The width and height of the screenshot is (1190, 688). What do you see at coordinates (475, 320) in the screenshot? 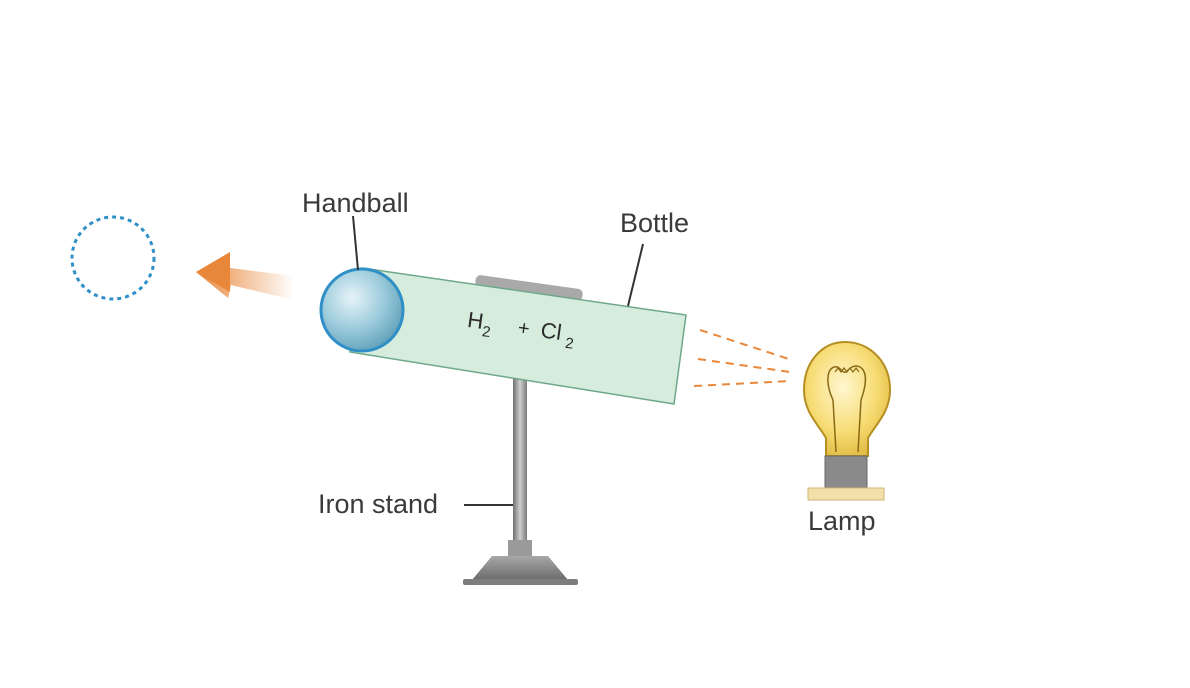
I see `formula-h: H` at bounding box center [475, 320].